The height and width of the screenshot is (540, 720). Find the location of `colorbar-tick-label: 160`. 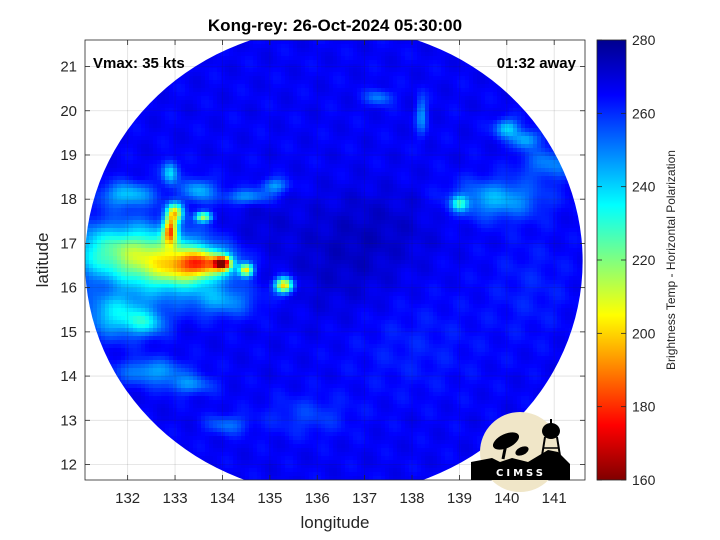

colorbar-tick-label: 160 is located at coordinates (644, 480).